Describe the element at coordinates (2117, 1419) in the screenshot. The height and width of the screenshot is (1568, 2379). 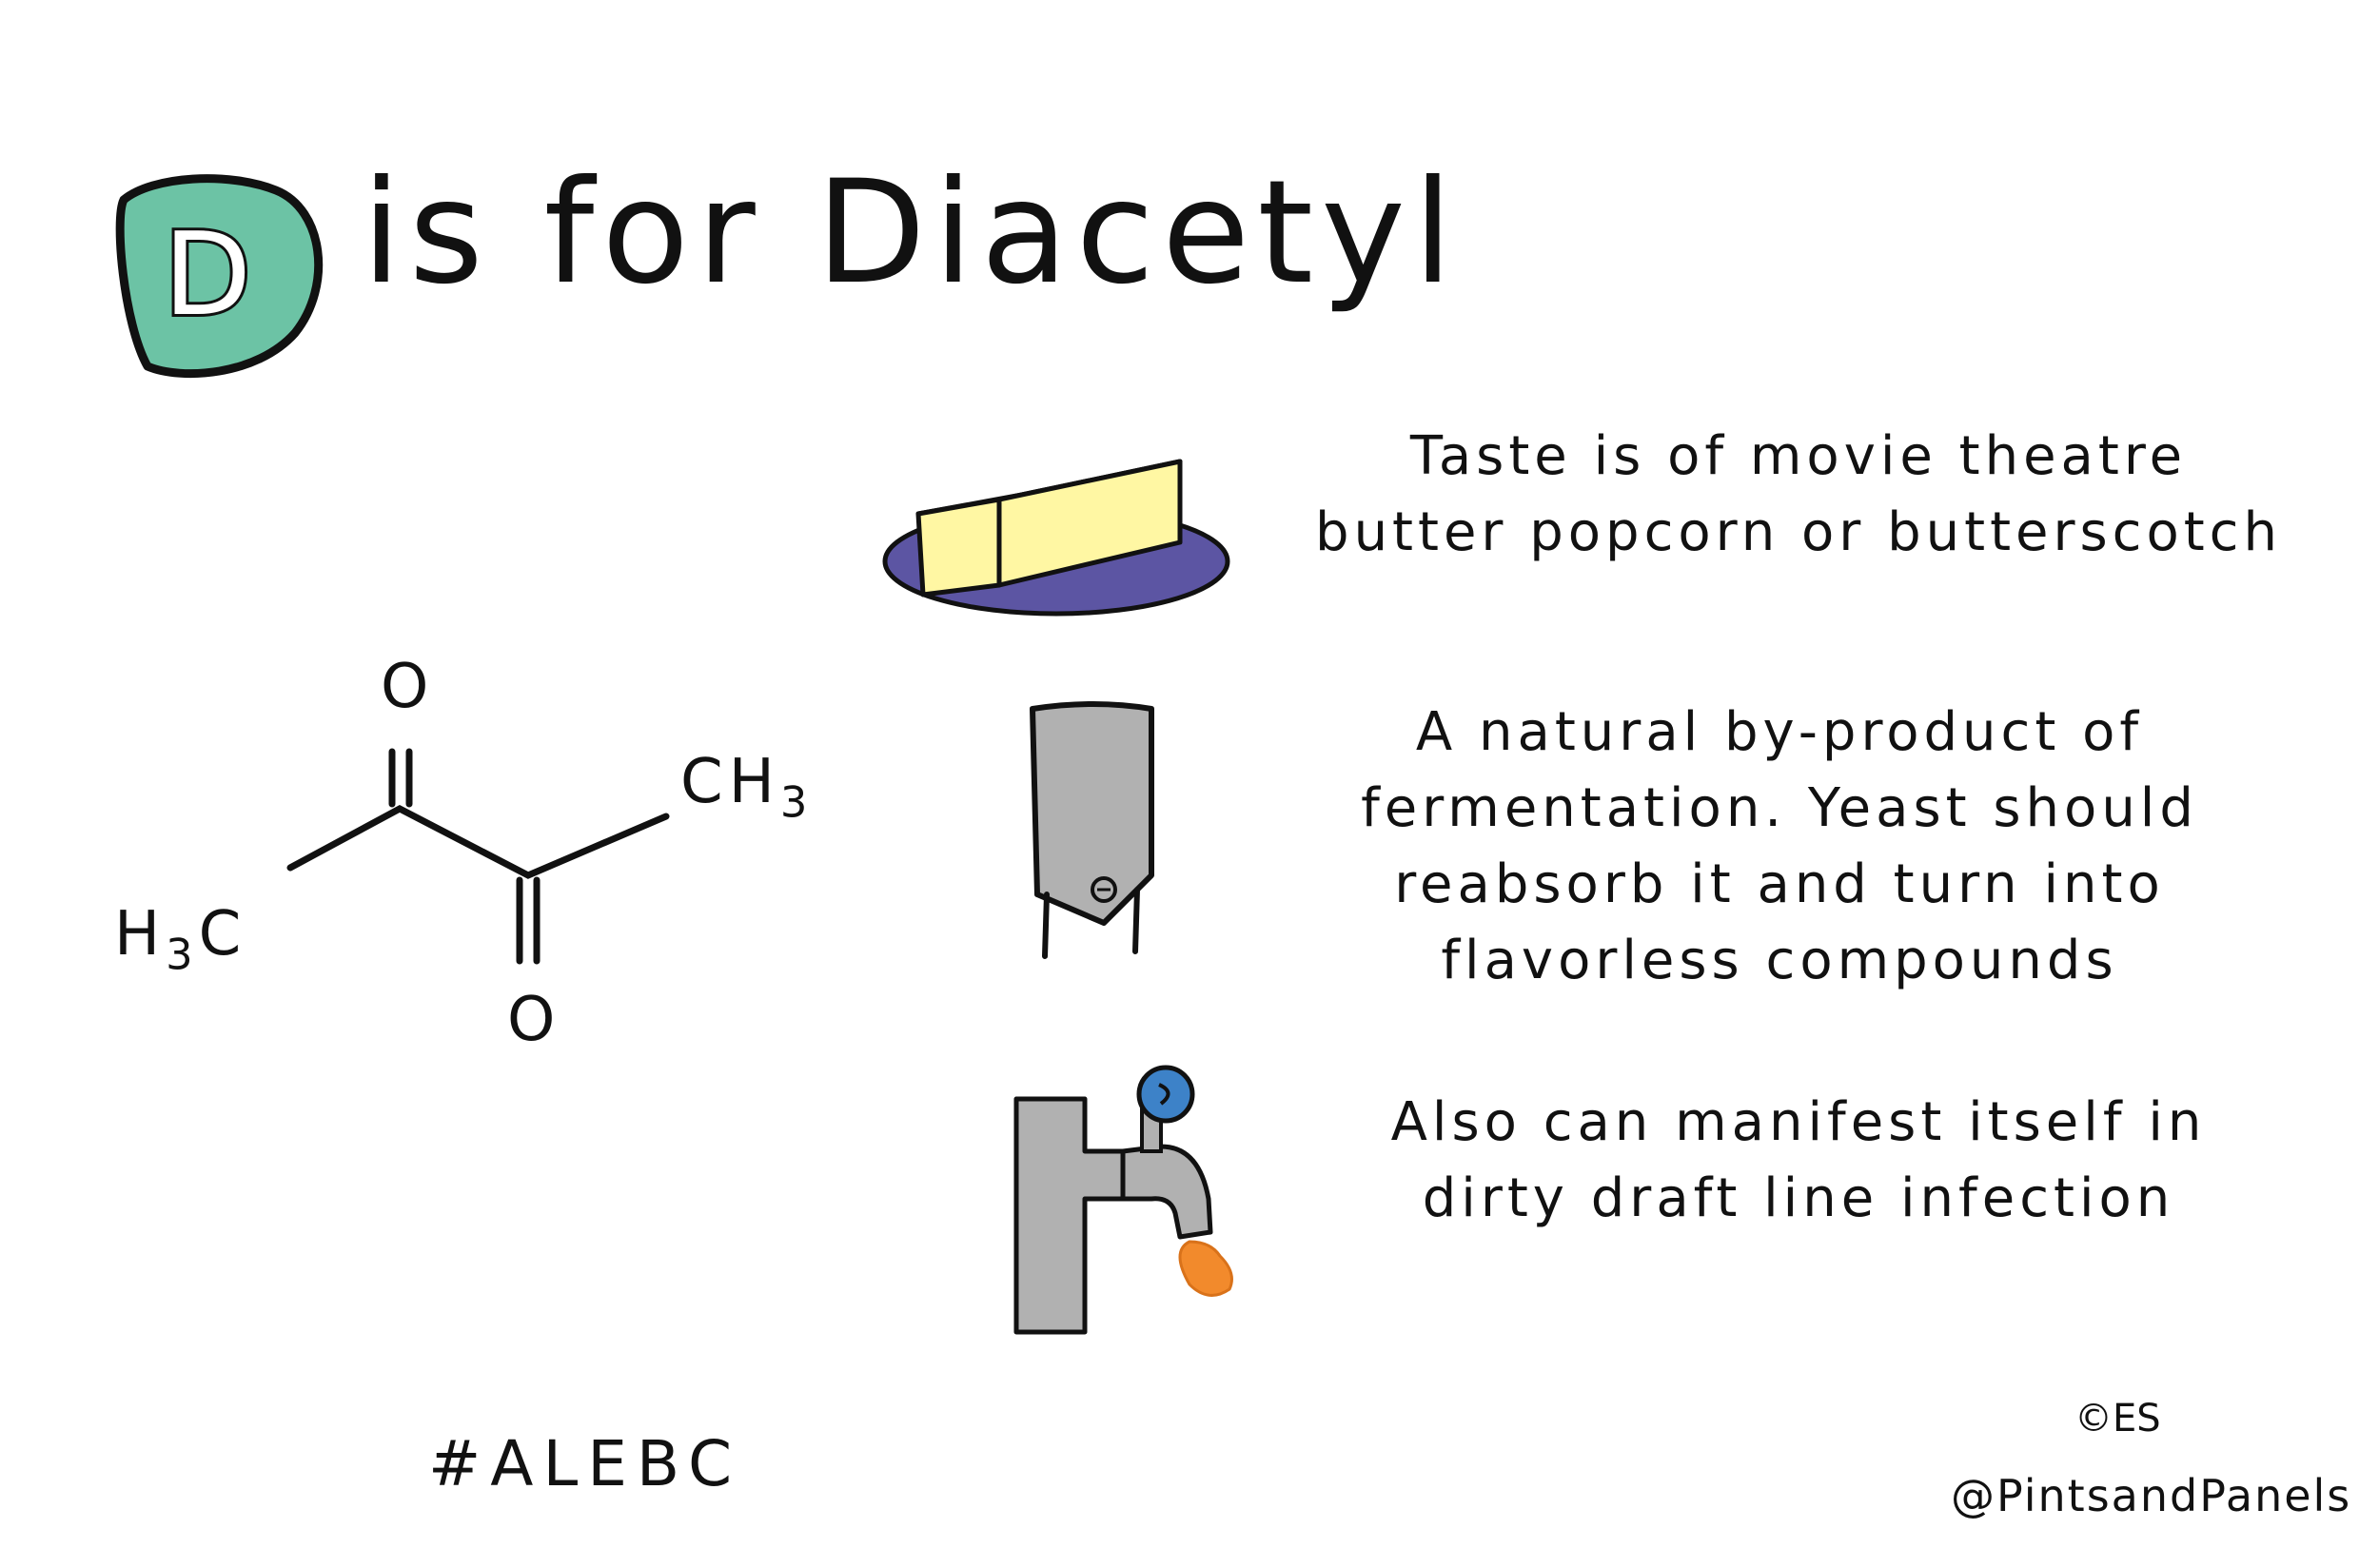
I see `copyright: ©ES` at that location.